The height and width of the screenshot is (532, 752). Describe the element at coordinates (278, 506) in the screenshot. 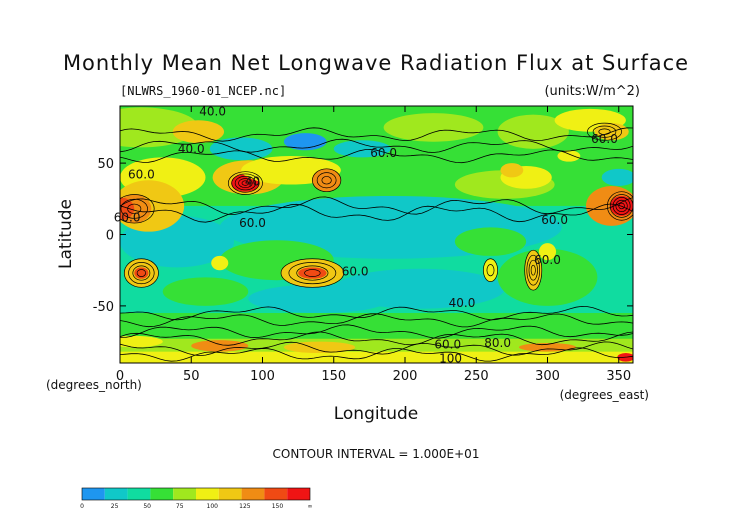

I see `colorbar-label: 150` at that location.